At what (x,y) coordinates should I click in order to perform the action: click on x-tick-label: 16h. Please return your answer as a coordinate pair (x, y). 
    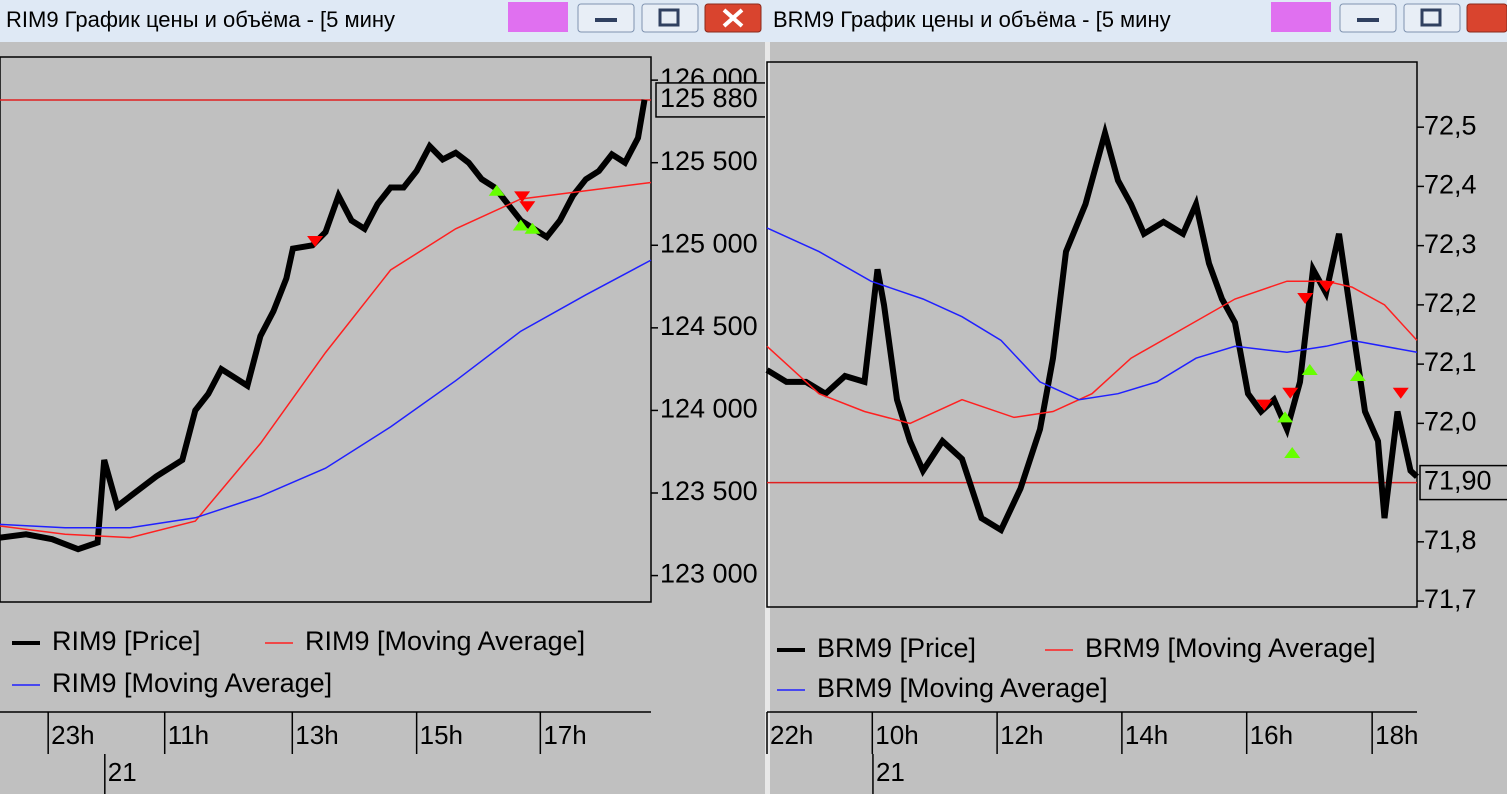
    Looking at the image, I should click on (1271, 735).